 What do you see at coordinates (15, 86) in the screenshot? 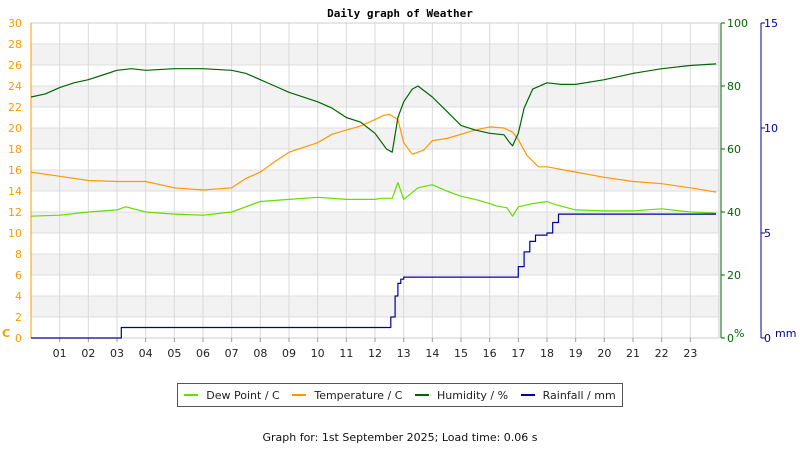
I see `temperature-tick-label: 24` at bounding box center [15, 86].